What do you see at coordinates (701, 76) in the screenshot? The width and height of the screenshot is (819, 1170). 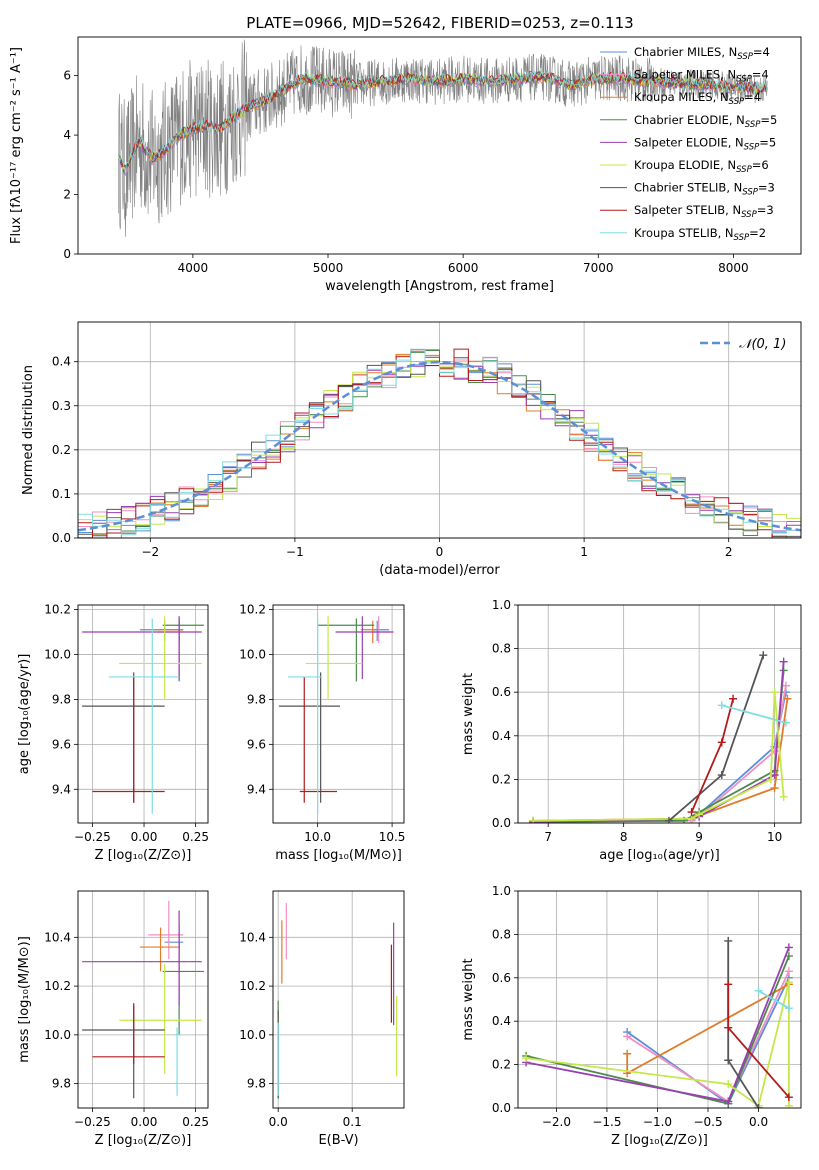 I see `legend-entry: Salpeter MILES, NSSP=4` at bounding box center [701, 76].